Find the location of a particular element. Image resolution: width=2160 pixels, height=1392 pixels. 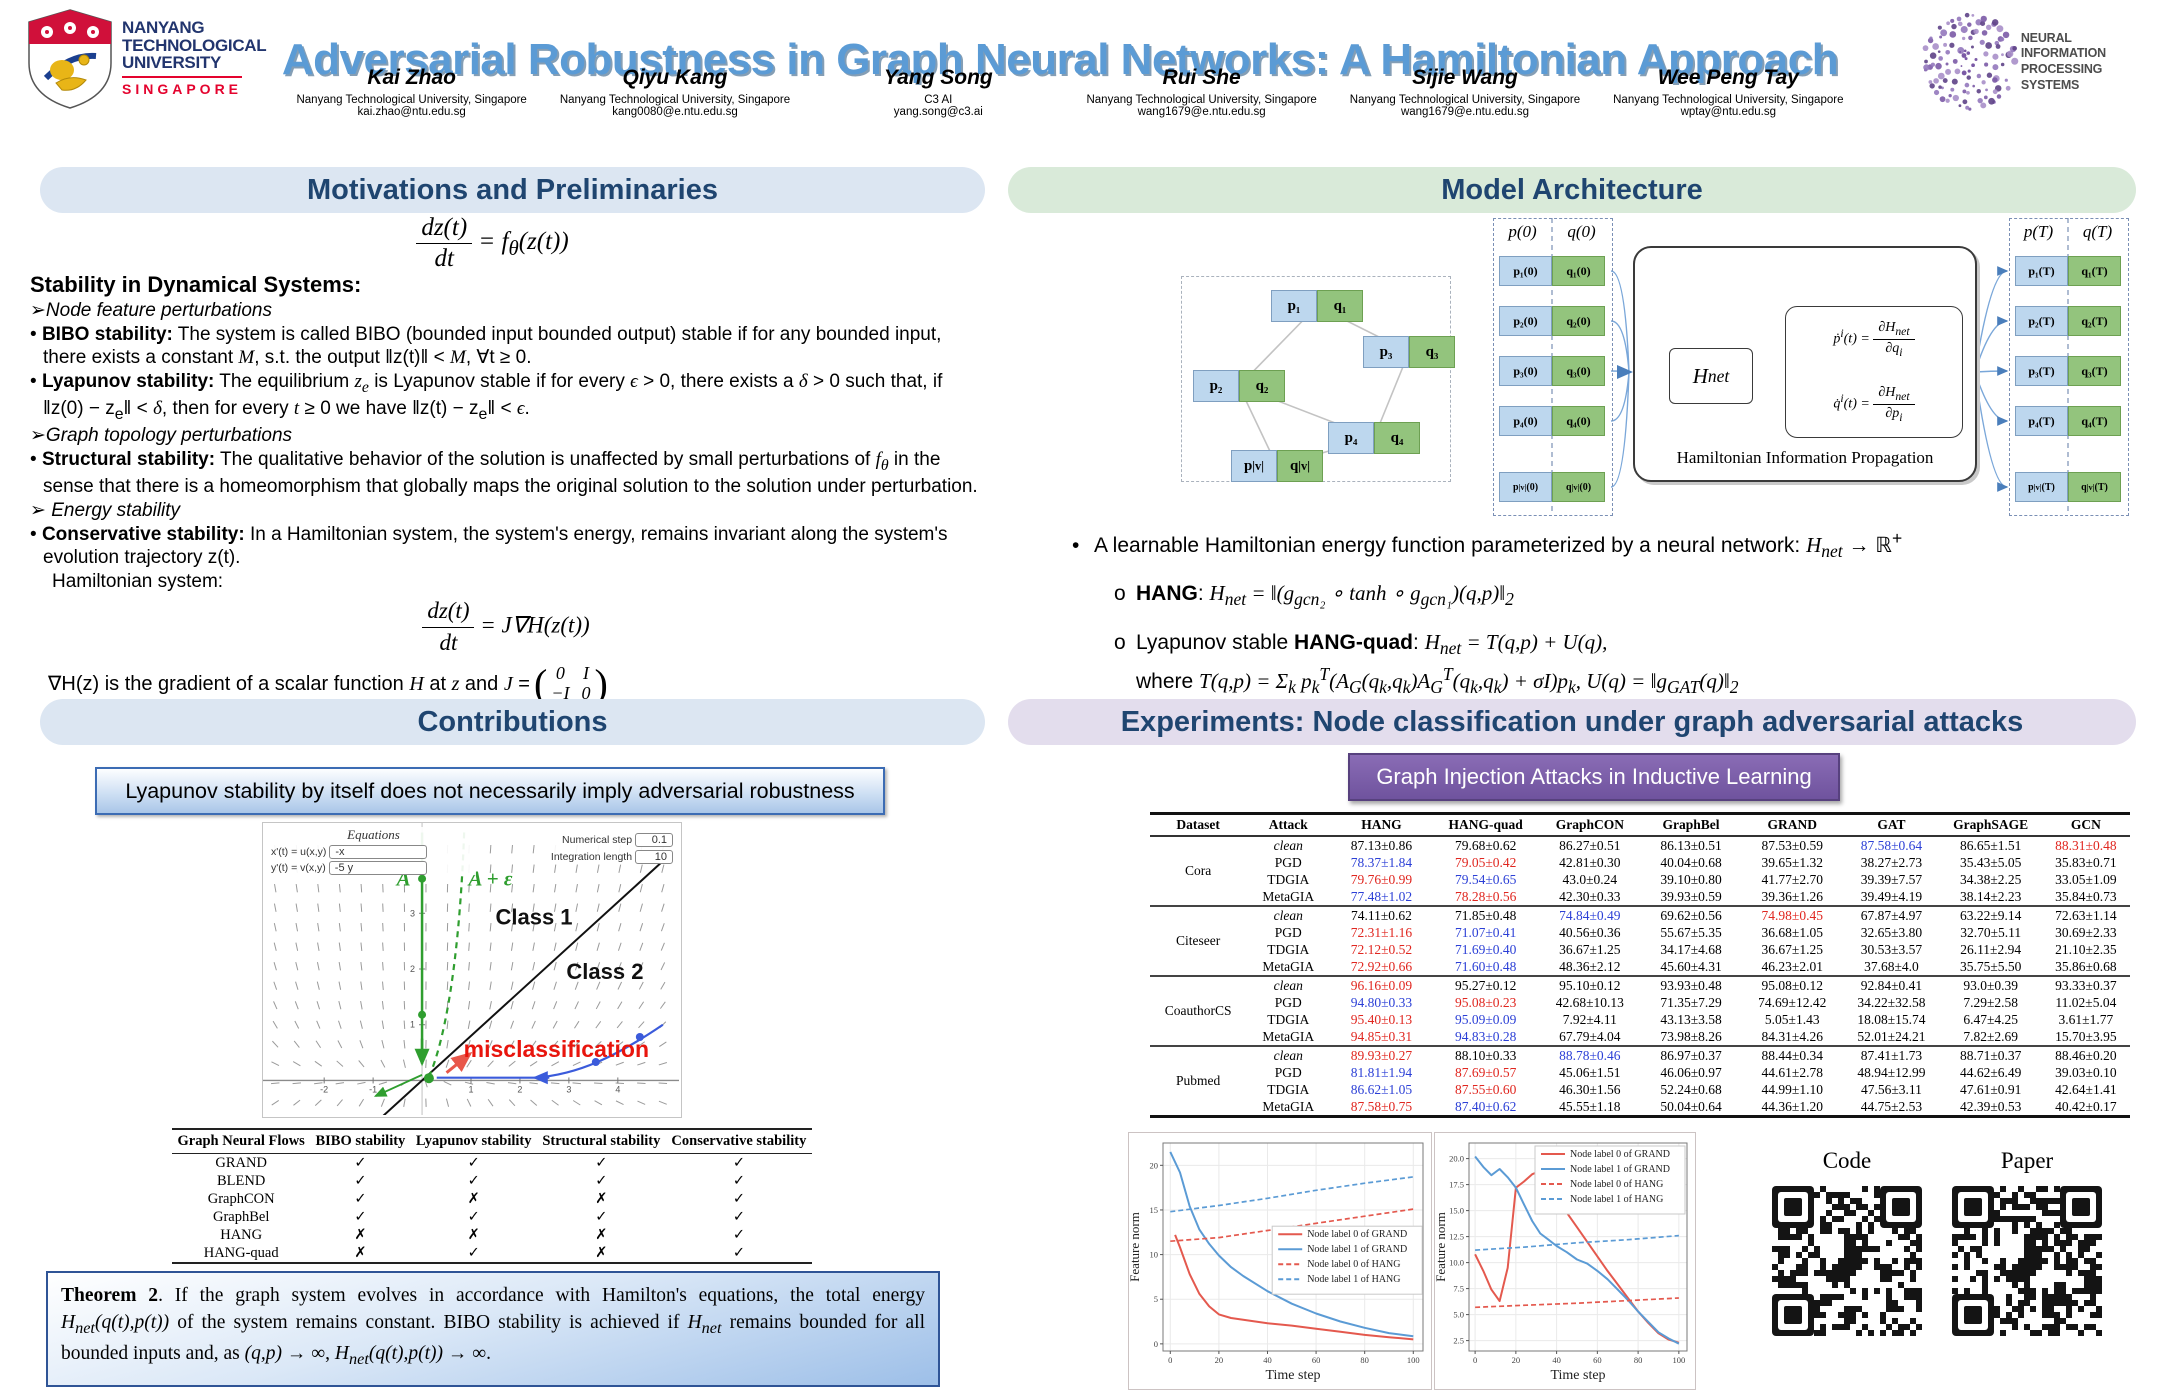

svg-text: Feature norm is located at coordinates (1441, 1247).